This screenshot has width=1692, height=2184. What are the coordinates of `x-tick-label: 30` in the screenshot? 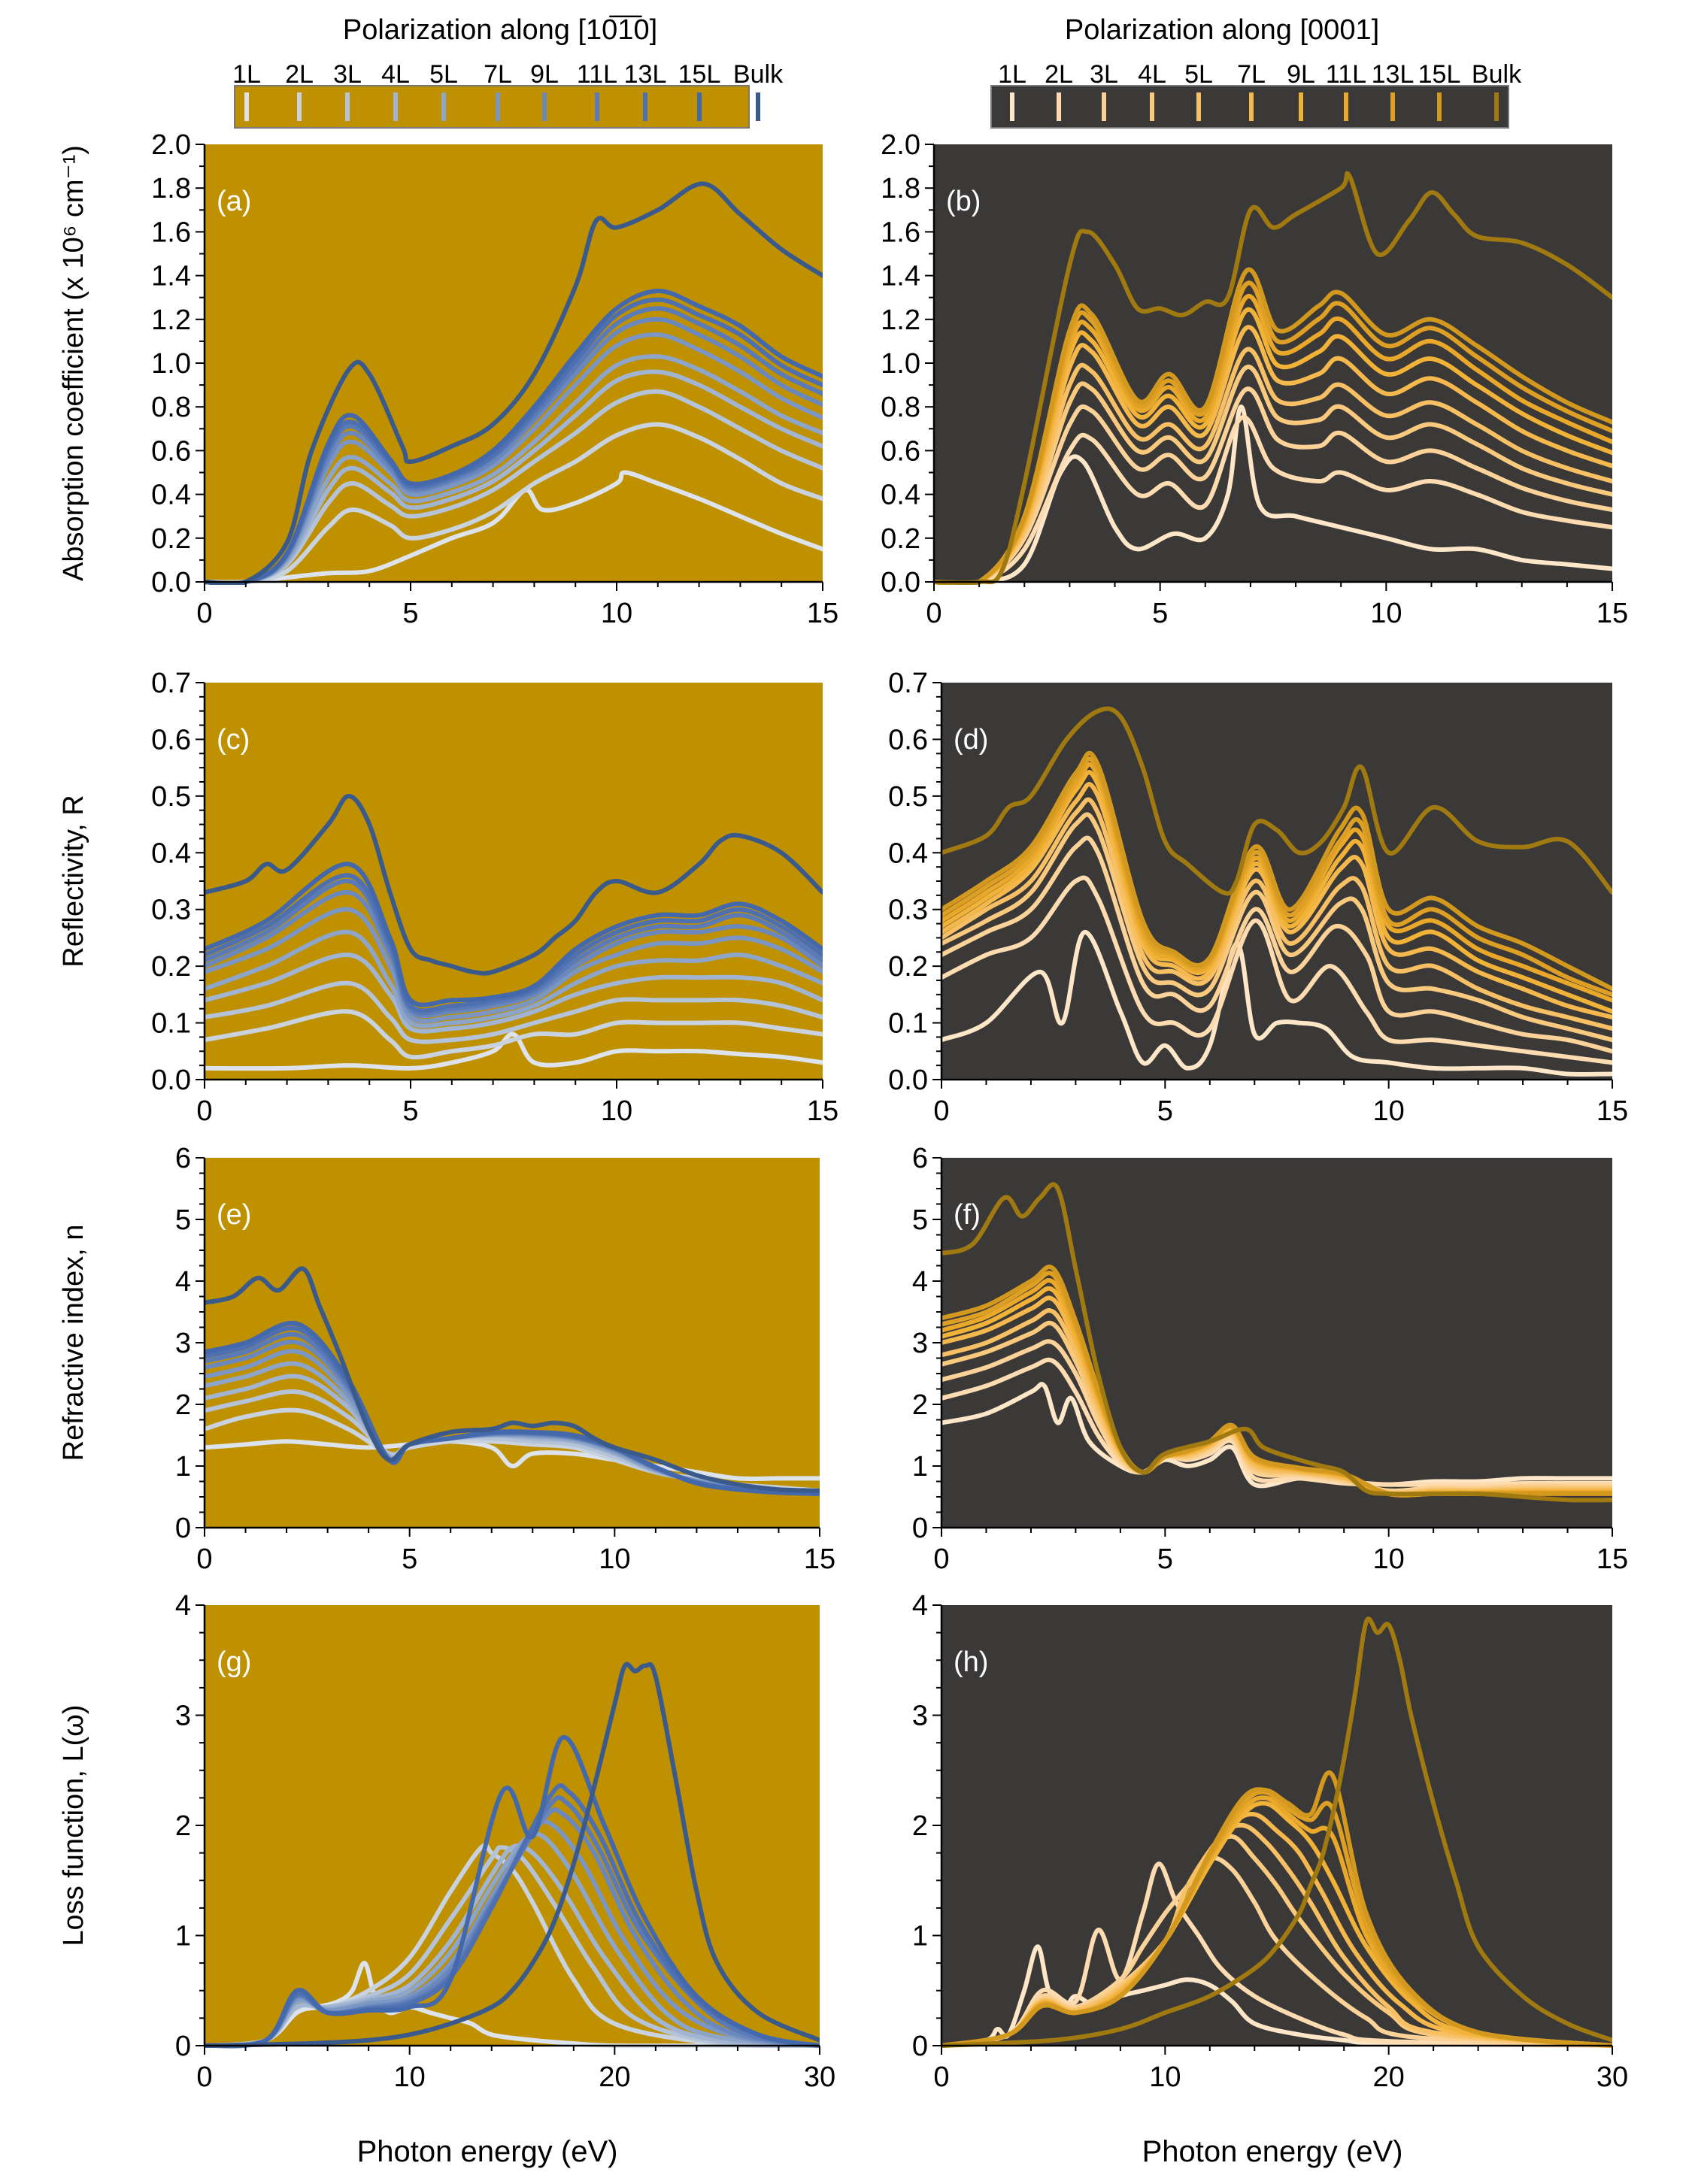 It's located at (1612, 2077).